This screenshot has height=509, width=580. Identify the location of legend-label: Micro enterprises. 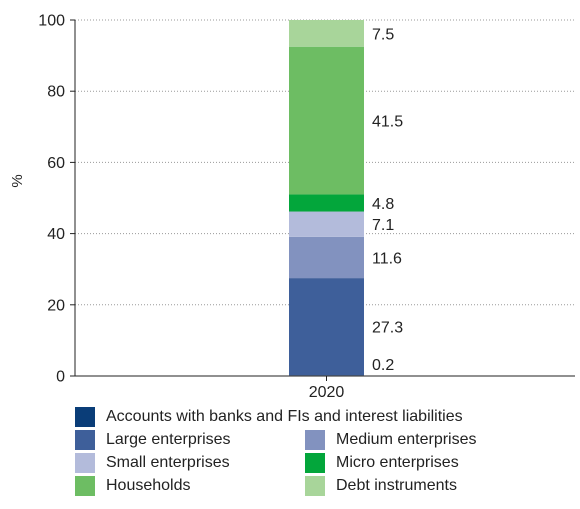
(397, 462).